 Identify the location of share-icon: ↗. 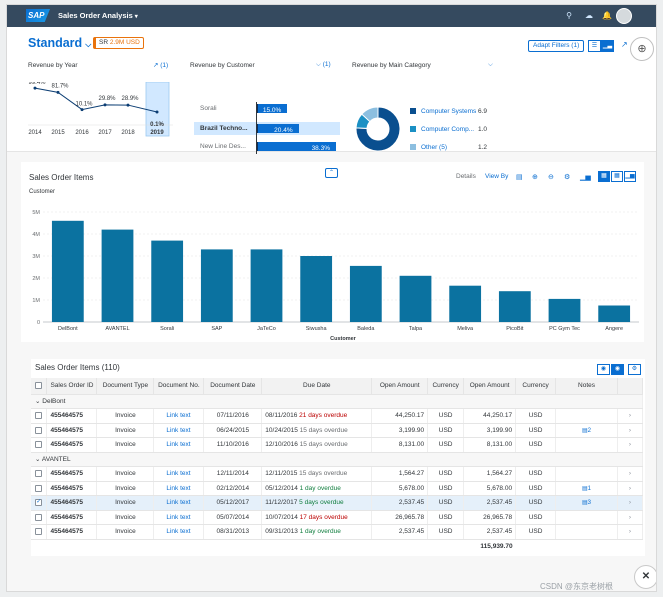
(624, 44).